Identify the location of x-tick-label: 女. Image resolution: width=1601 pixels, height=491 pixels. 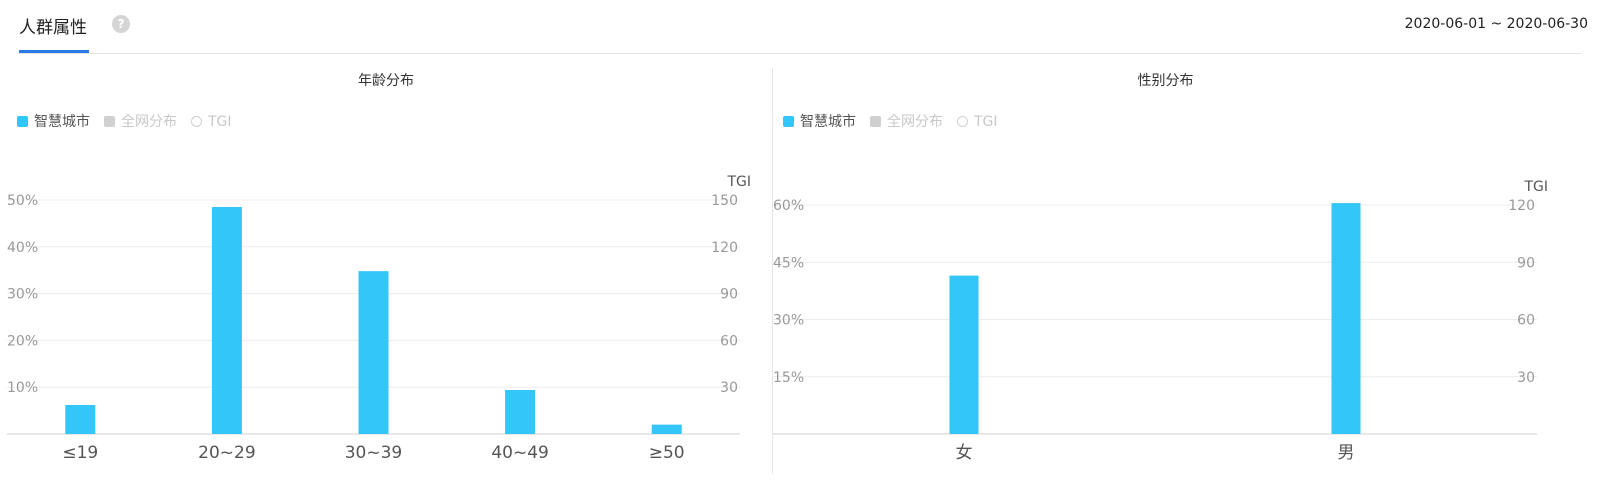
(964, 453).